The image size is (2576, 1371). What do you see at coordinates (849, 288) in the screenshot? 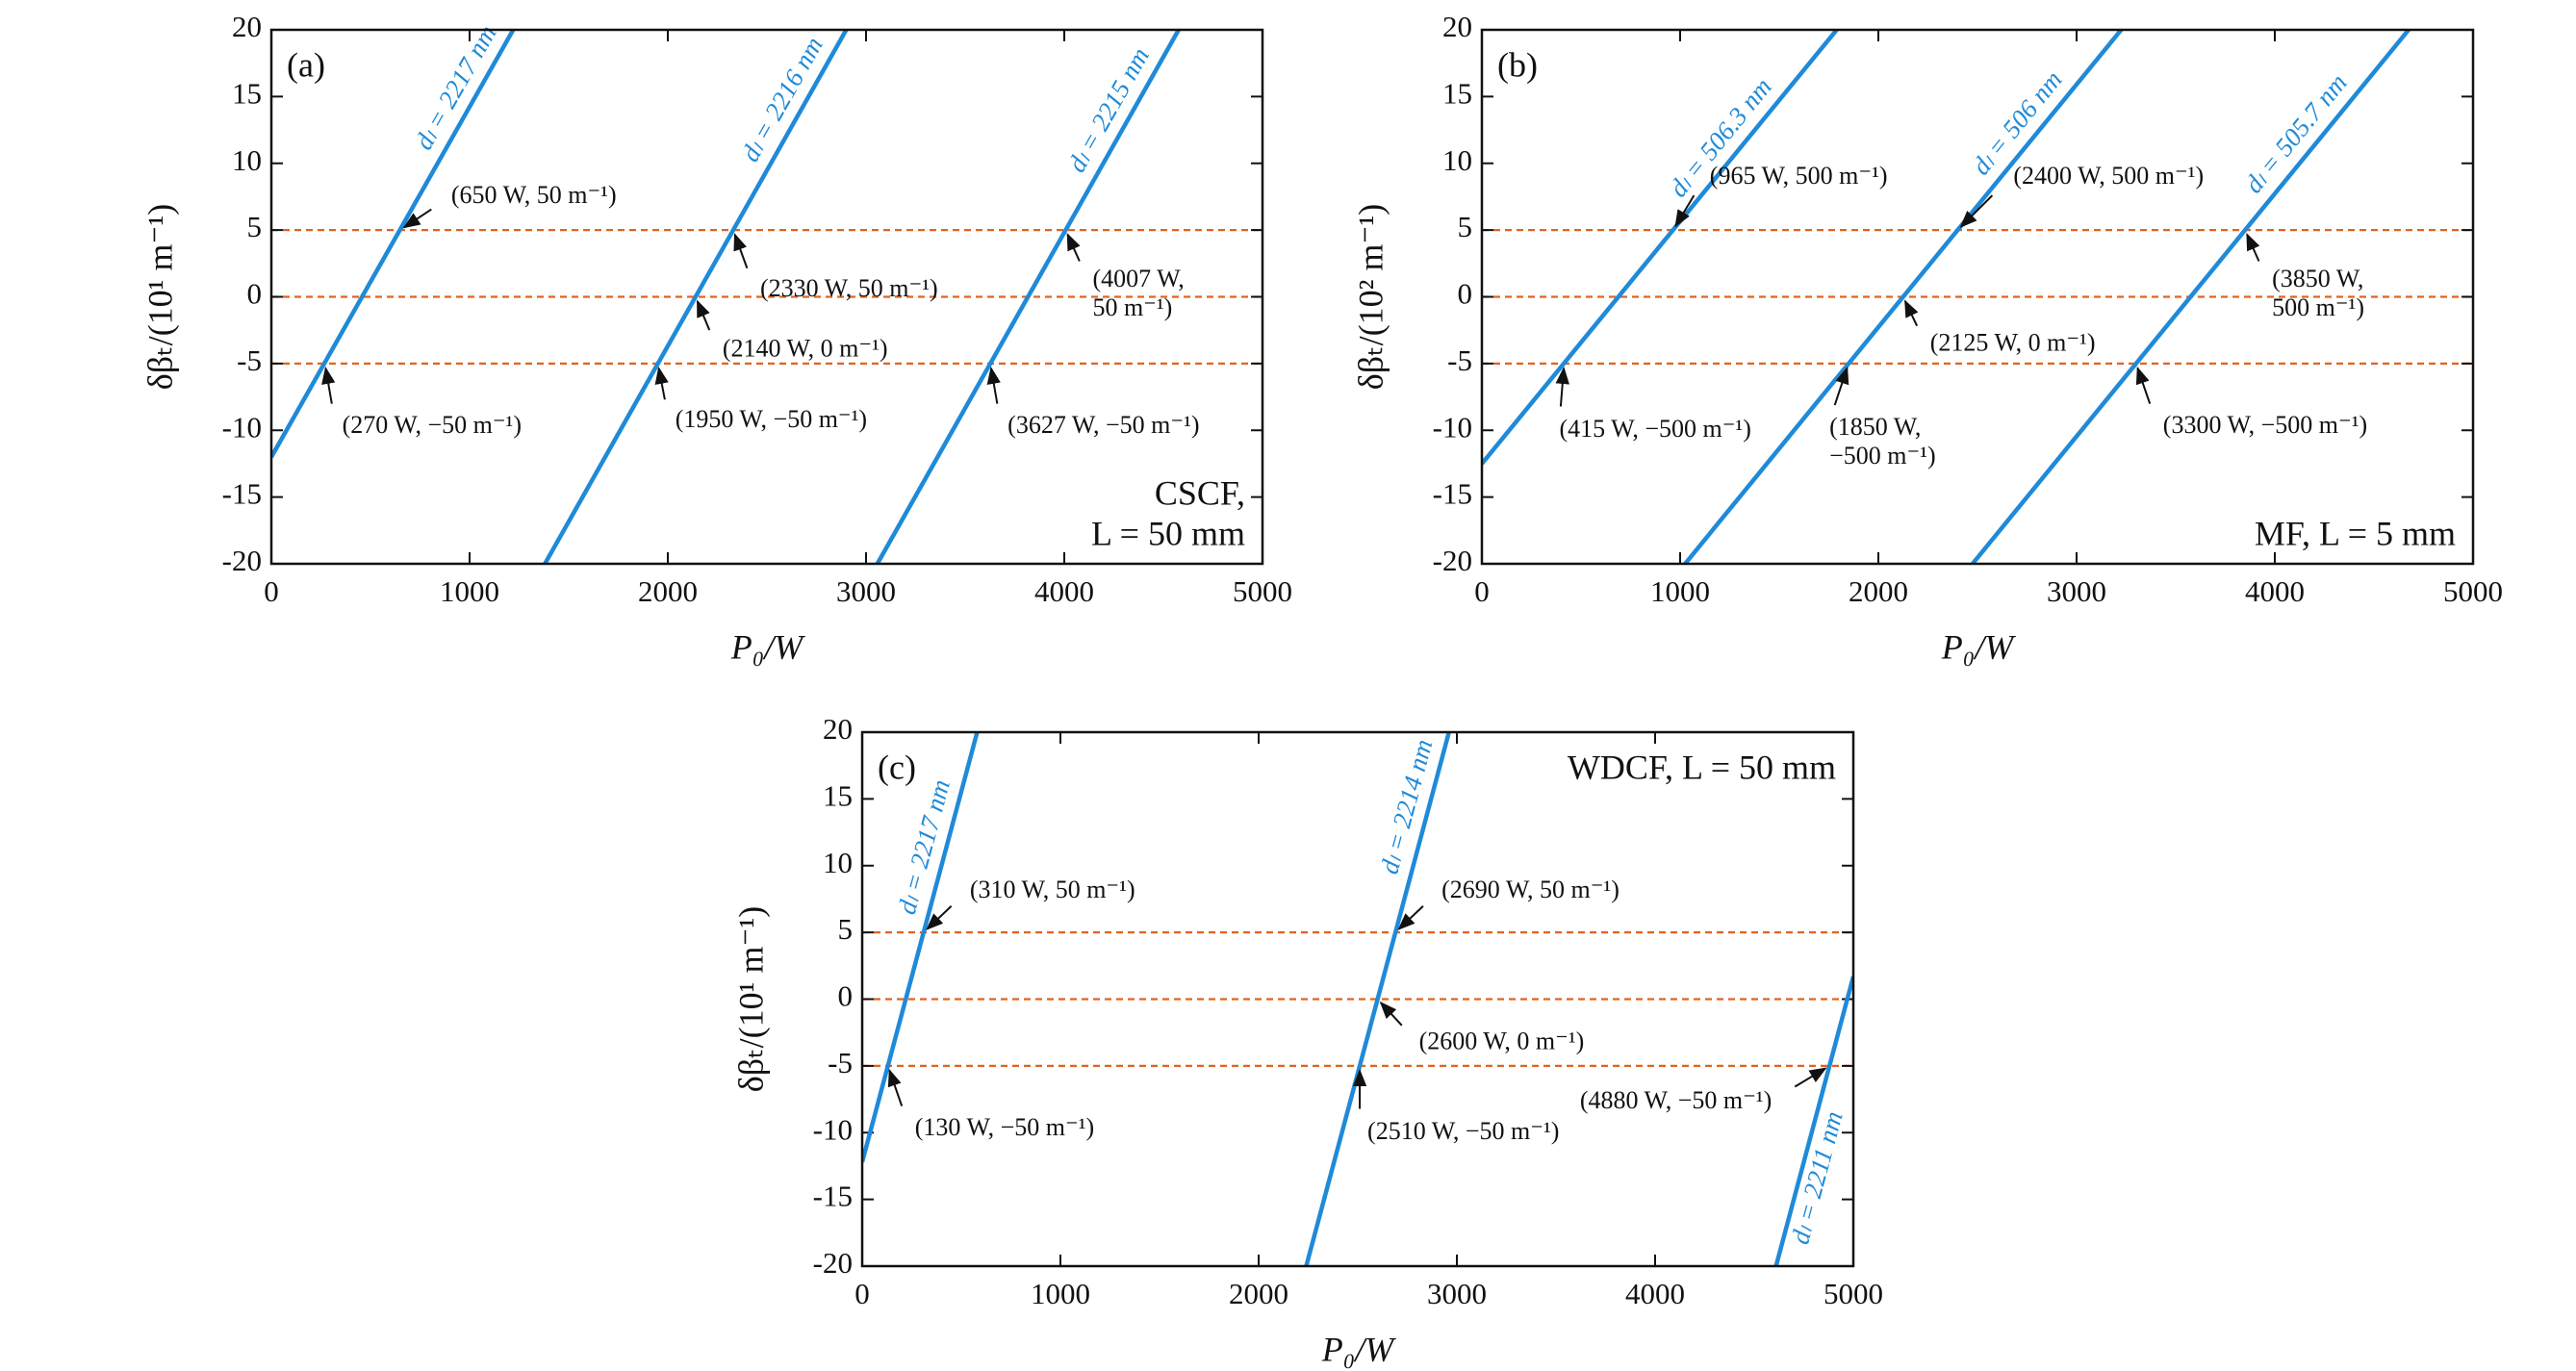
I see `annotation-text: (2330 W, 50 m⁻¹)` at bounding box center [849, 288].